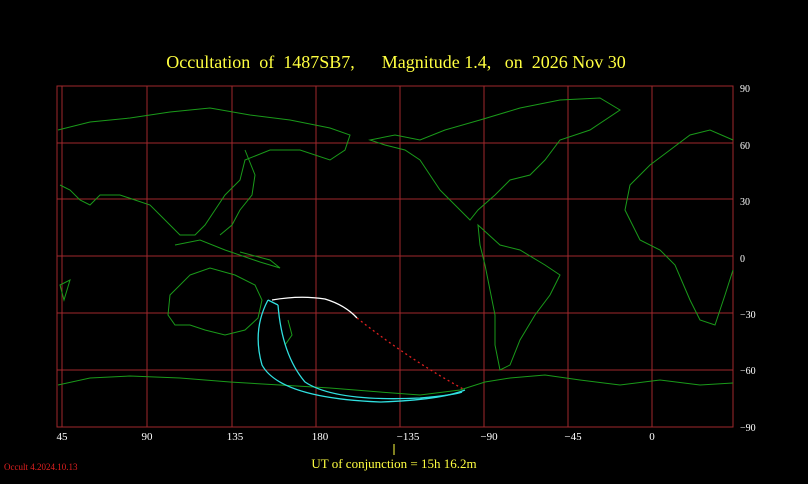  I want to click on lon-label: 45, so click(63, 437).